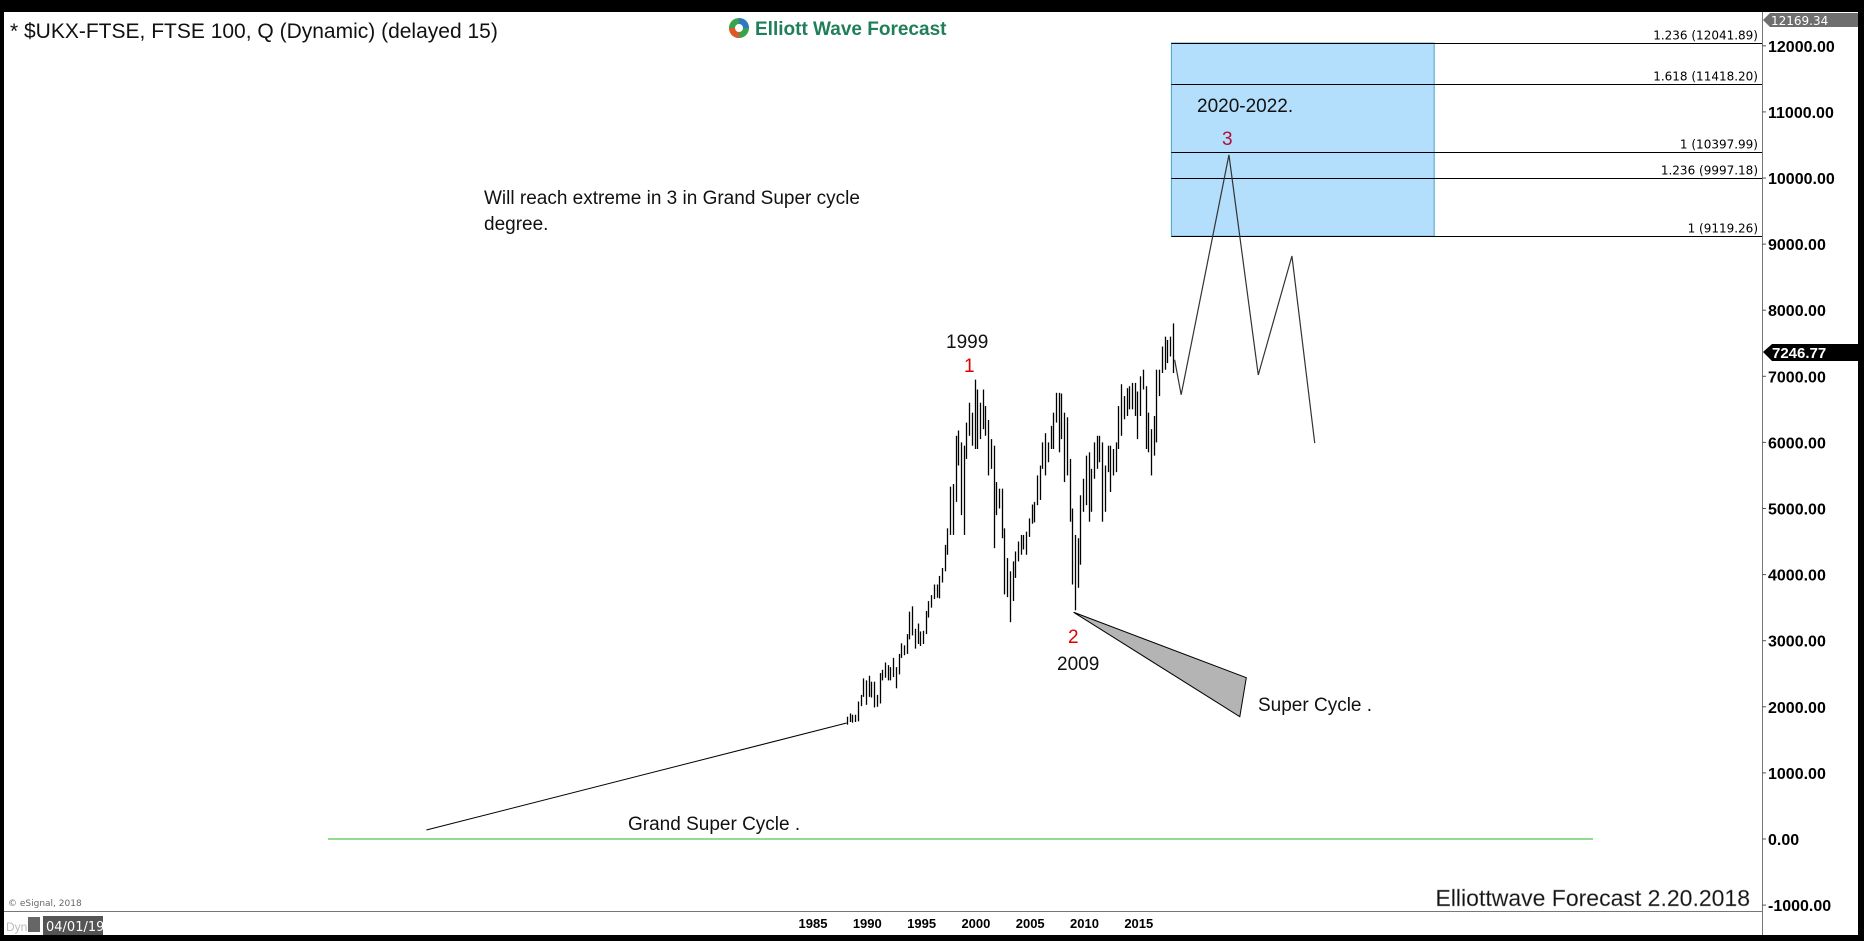  I want to click on label-super-cycle: Super Cycle ., so click(1315, 705).